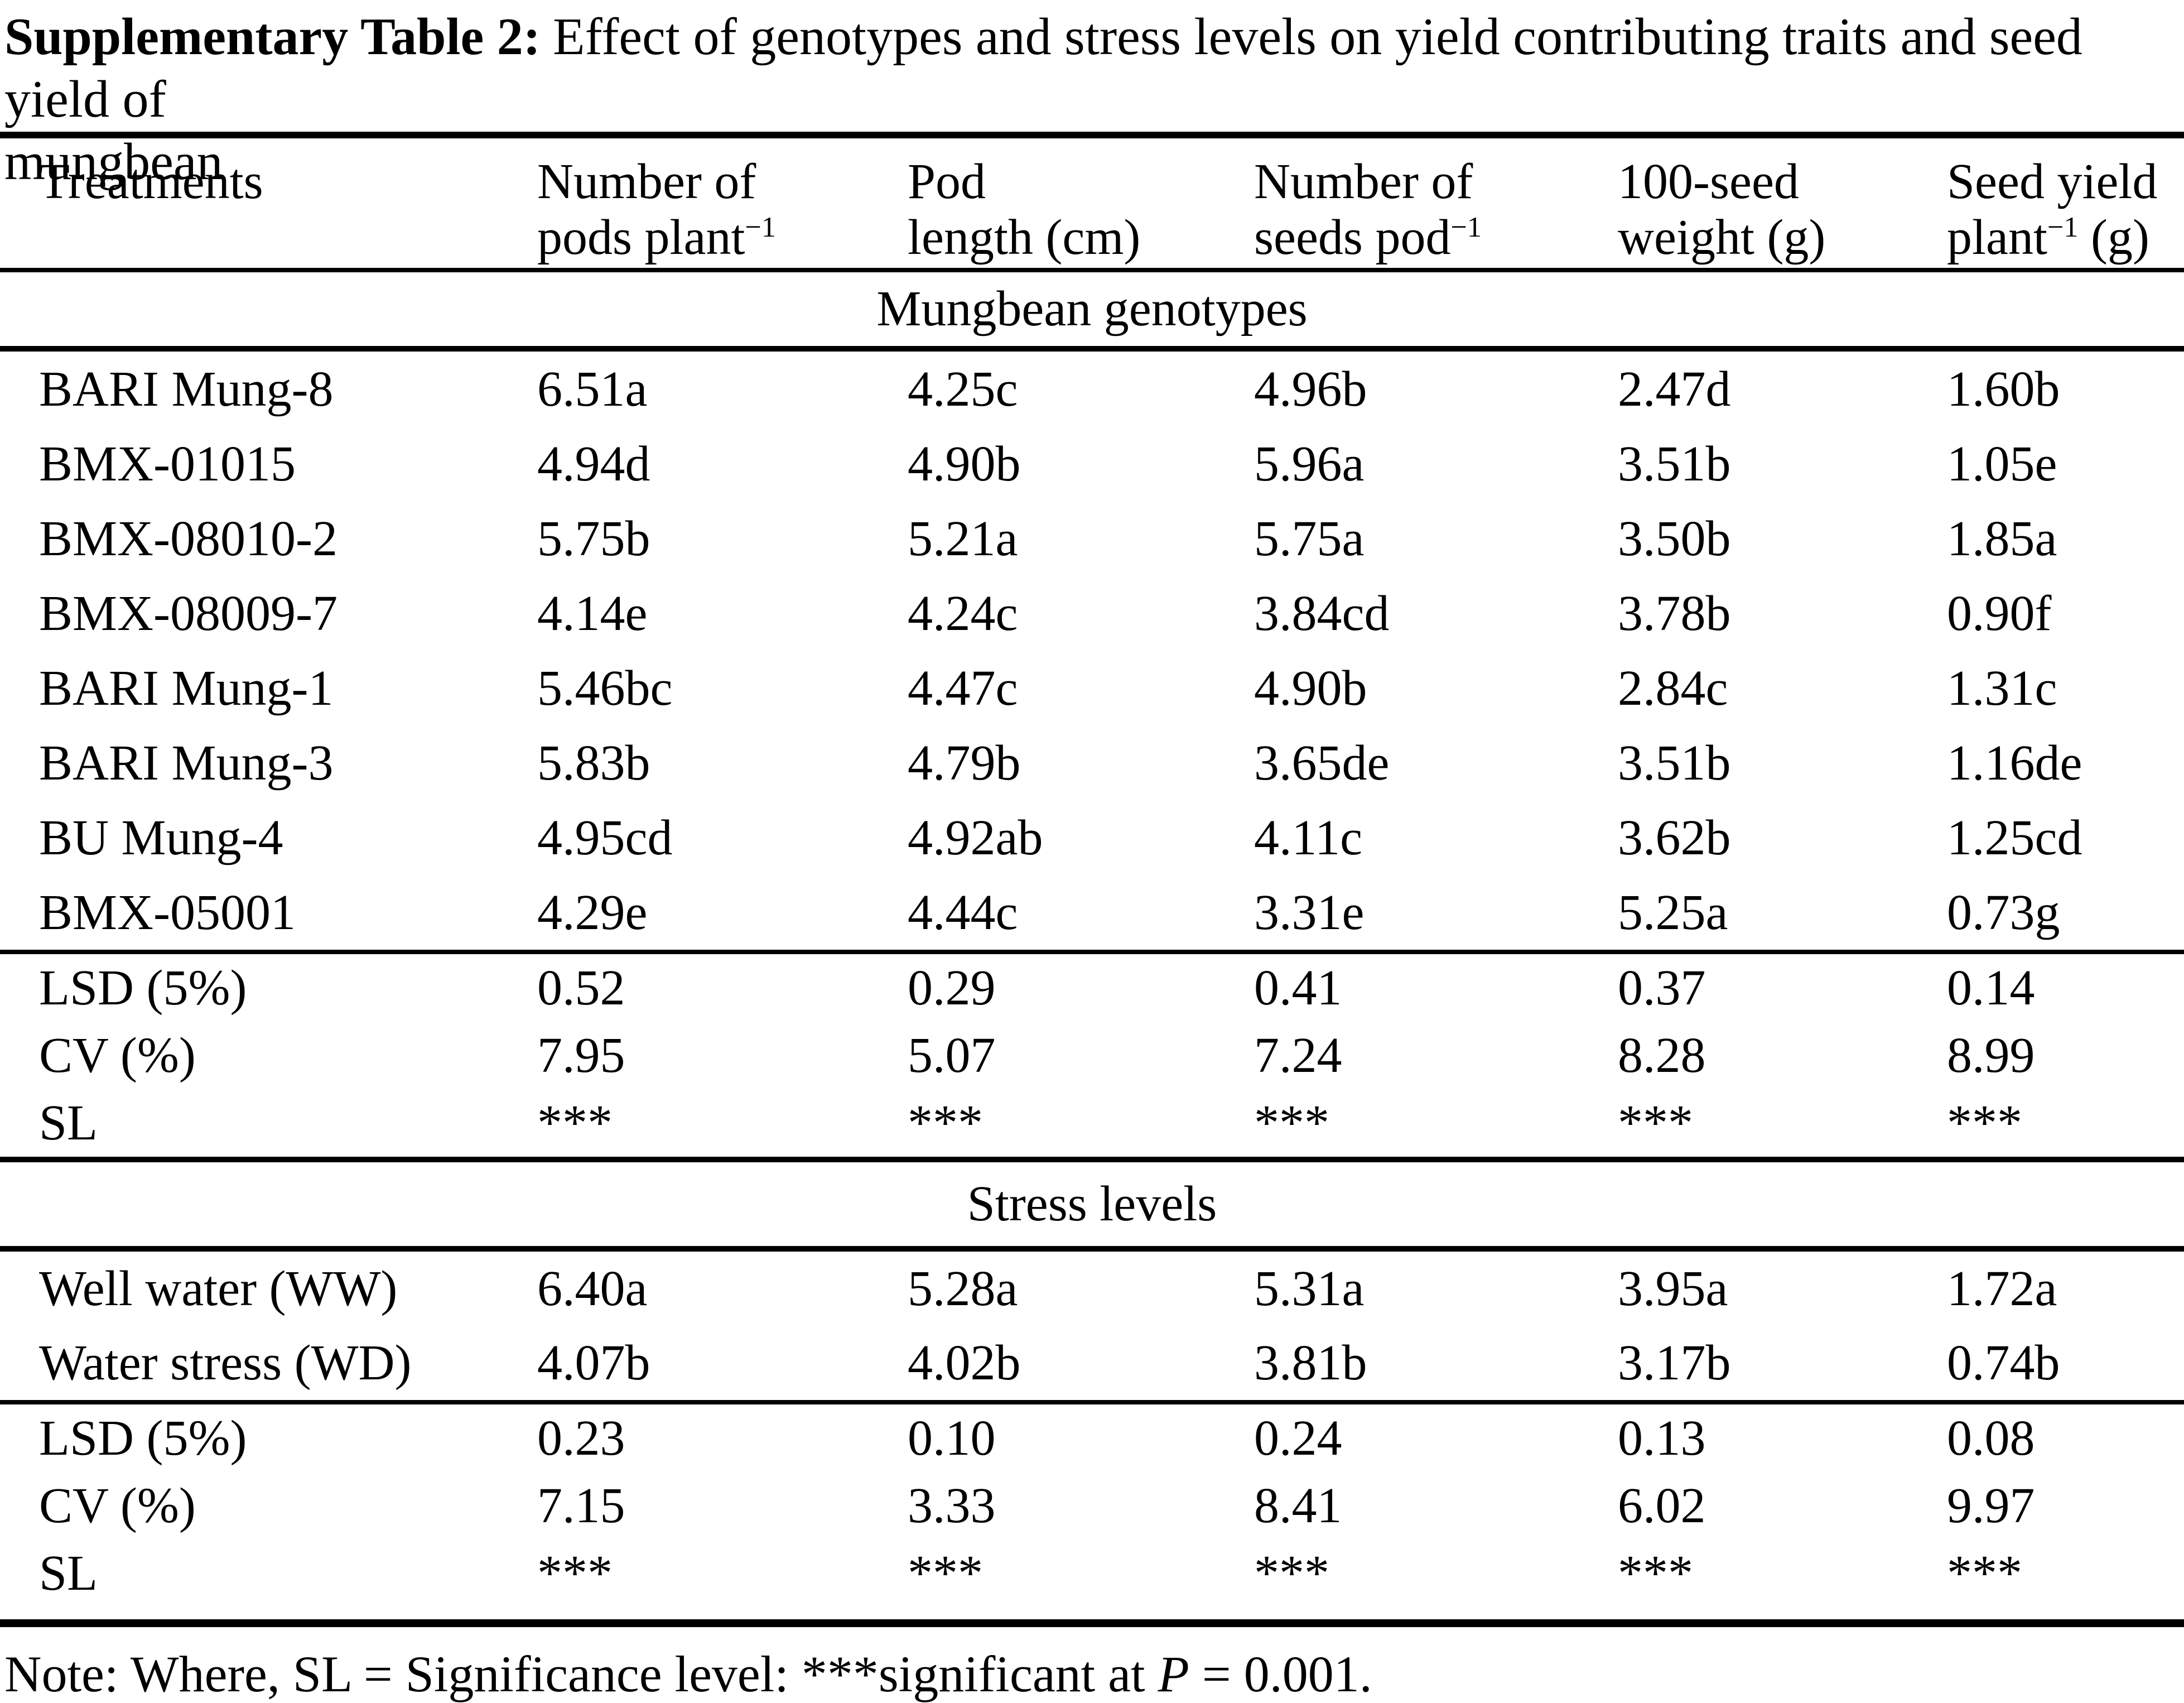  Describe the element at coordinates (1092, 1402) in the screenshot. I see `rule-below-stress-rows` at that location.